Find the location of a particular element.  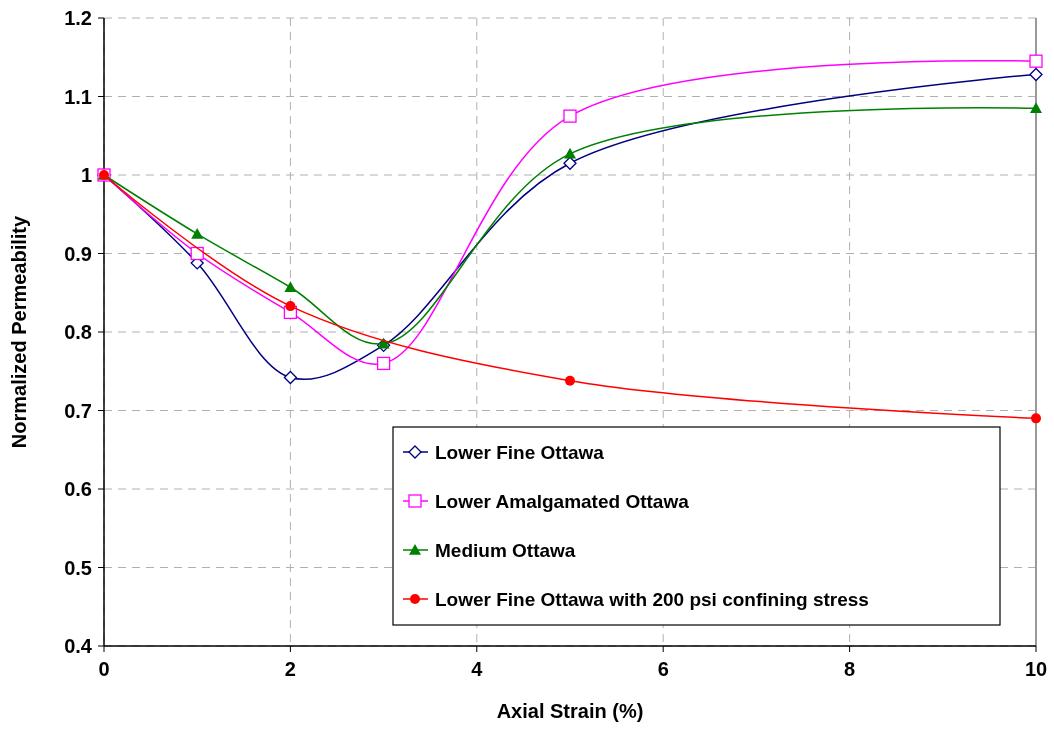

x-tick-label: 2 is located at coordinates (290, 669).